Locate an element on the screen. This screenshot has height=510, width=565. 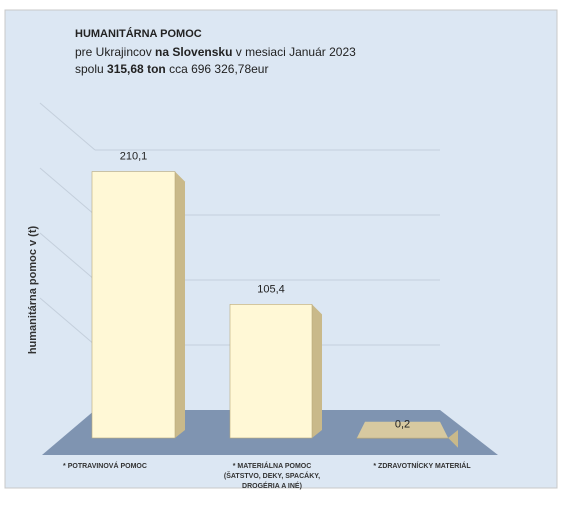
subtitle-part: v mesiaci Január 2023 is located at coordinates (294, 52).